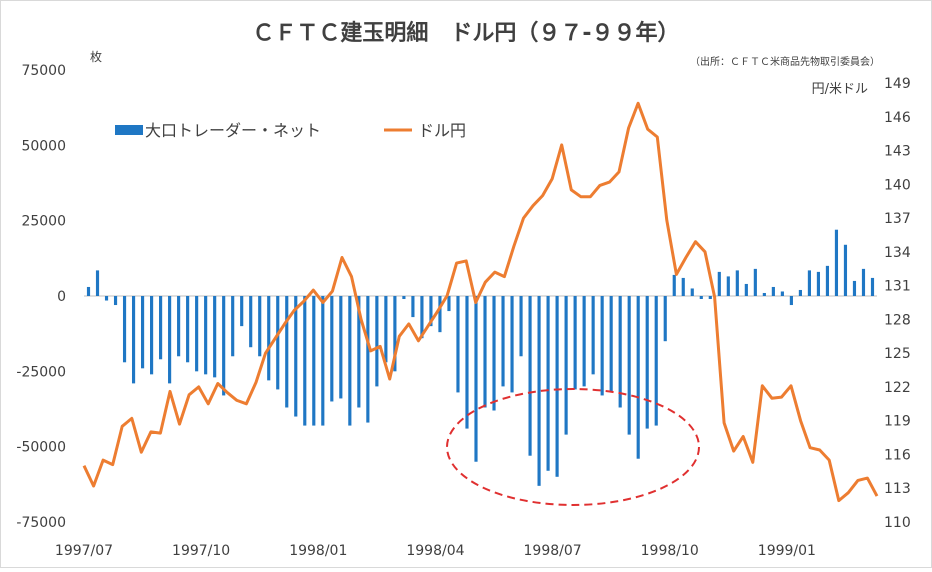  Describe the element at coordinates (553, 551) in the screenshot. I see `x-tick-label: 1998/07` at that location.